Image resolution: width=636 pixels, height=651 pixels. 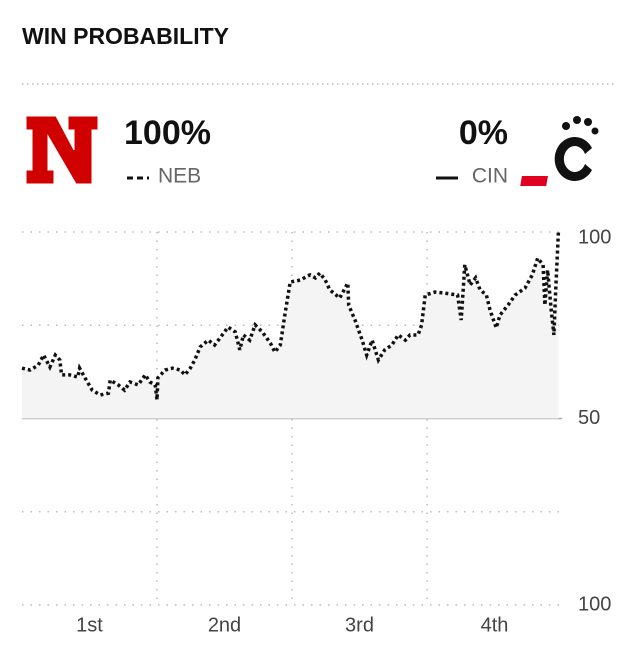 What do you see at coordinates (589, 418) in the screenshot?
I see `y-tick-label: 50` at bounding box center [589, 418].